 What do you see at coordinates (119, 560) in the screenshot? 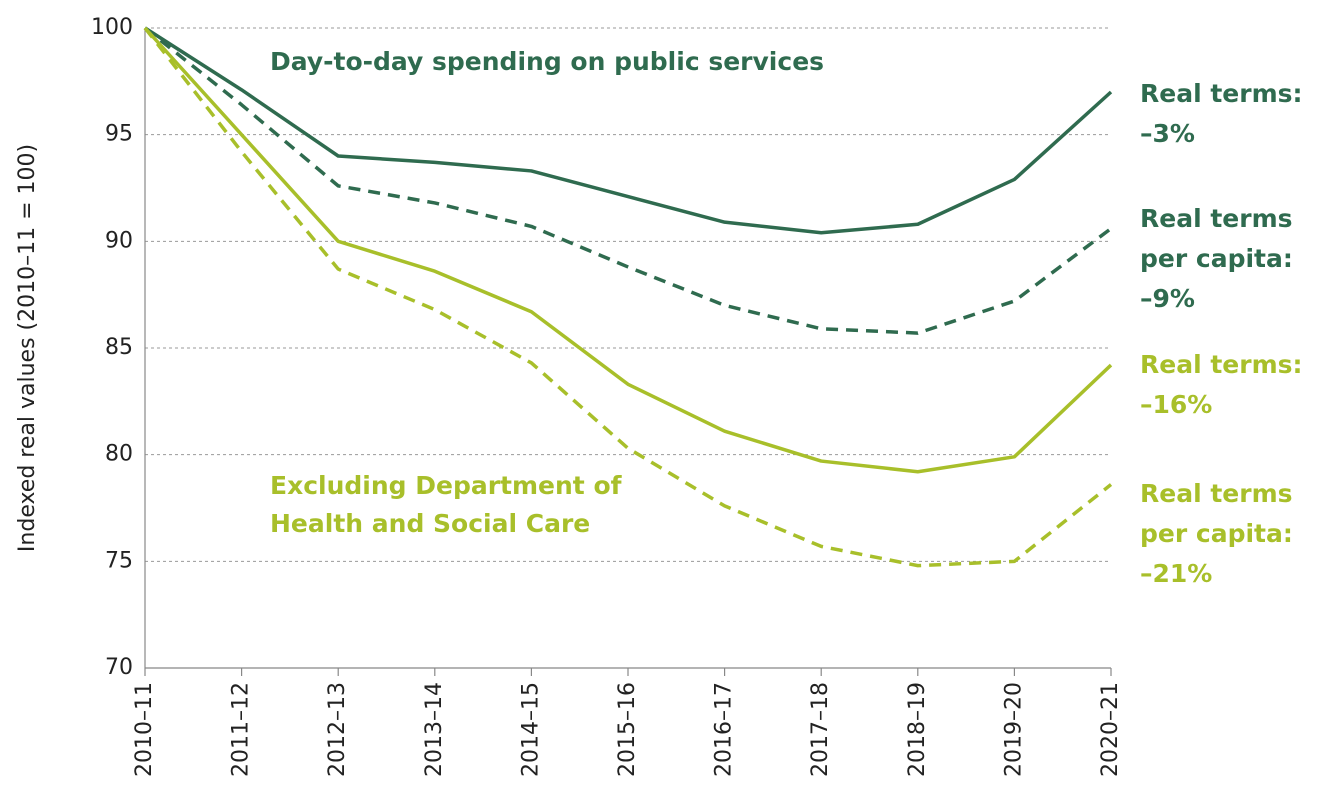
I see `y-tick-label: 75` at bounding box center [119, 560].